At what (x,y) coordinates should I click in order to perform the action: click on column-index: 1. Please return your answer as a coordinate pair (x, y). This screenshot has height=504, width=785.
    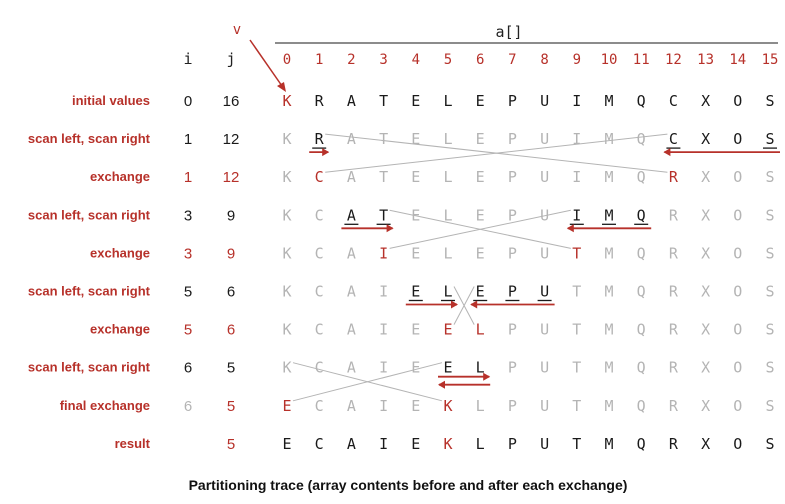
    Looking at the image, I should click on (319, 60).